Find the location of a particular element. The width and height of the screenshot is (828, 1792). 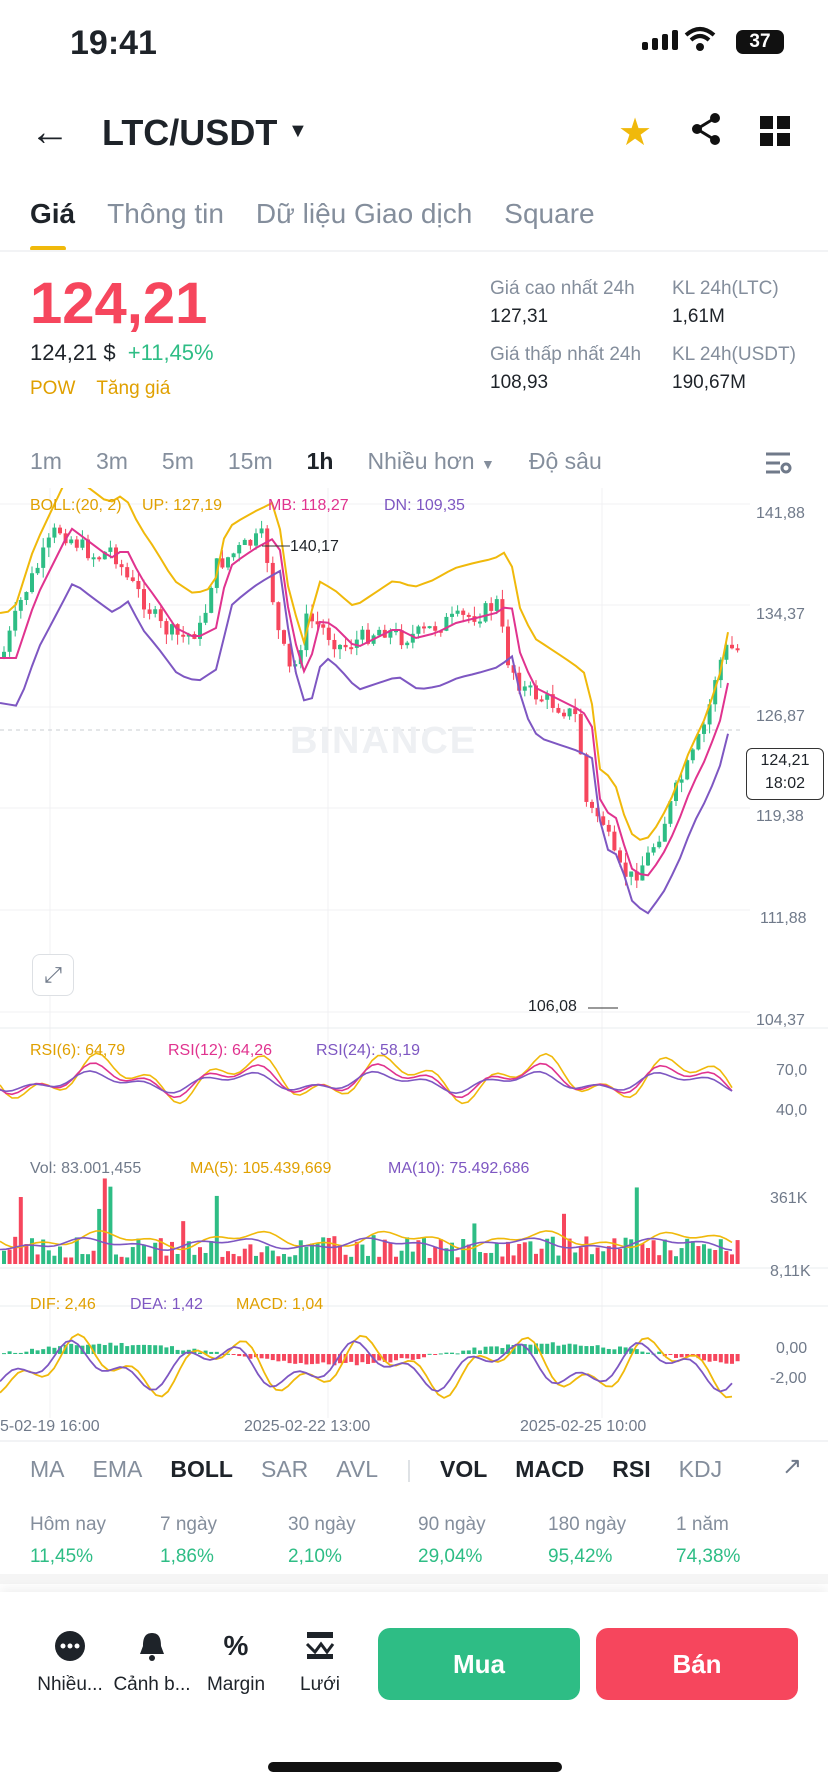

boll-dn: DN: 109,35 is located at coordinates (424, 505).